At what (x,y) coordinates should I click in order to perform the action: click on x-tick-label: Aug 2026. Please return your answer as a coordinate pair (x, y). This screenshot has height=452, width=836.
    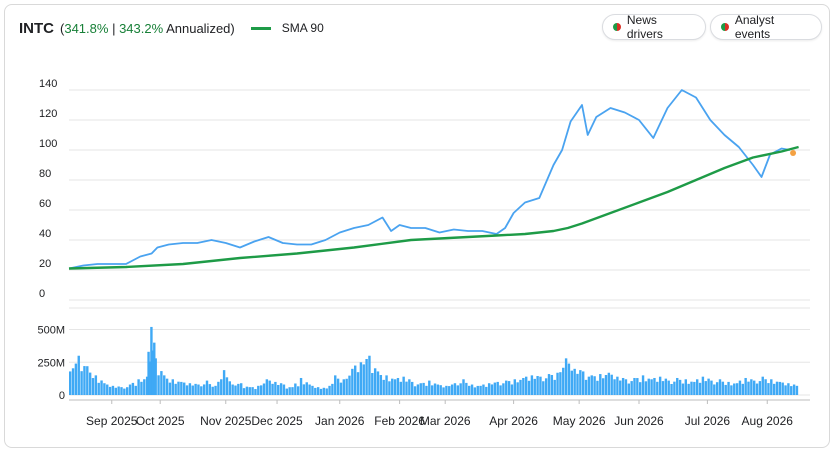
    Looking at the image, I should click on (768, 421).